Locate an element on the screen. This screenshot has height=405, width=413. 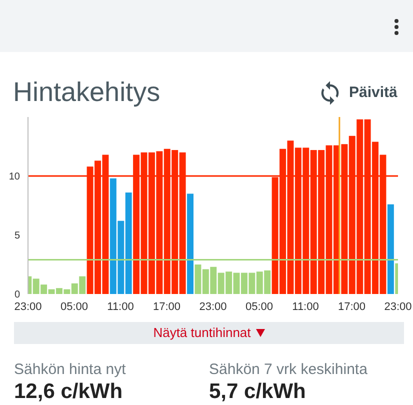
text: Sähkön 7 vrk keskihinta is located at coordinates (288, 370).